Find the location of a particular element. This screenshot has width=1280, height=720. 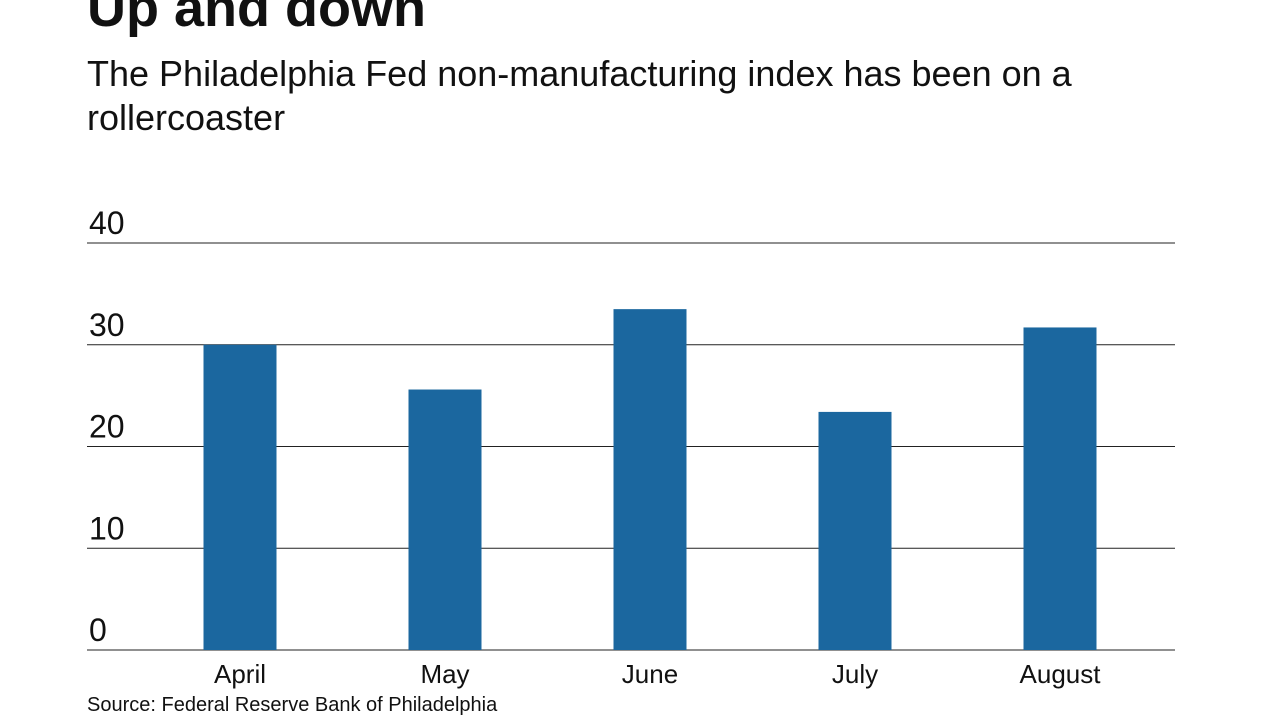

x-tick-label: April is located at coordinates (240, 674).